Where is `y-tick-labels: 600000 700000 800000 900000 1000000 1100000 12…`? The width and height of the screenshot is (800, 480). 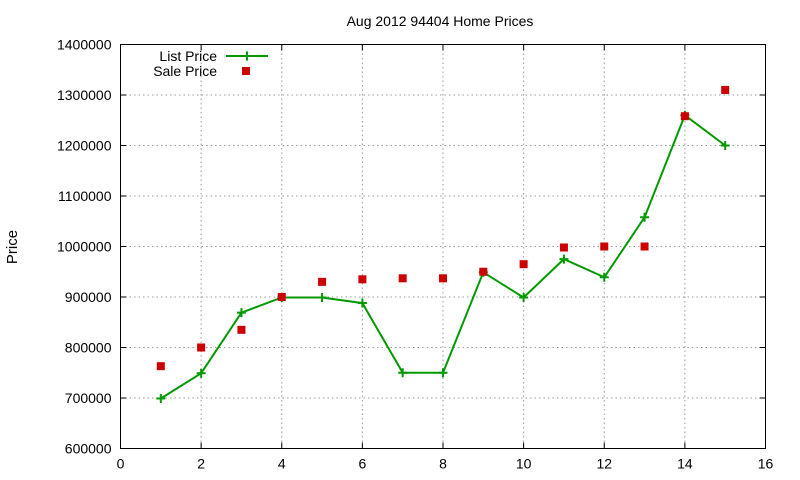 y-tick-labels: 600000 700000 800000 900000 1000000 1100000 12… is located at coordinates (84, 247).